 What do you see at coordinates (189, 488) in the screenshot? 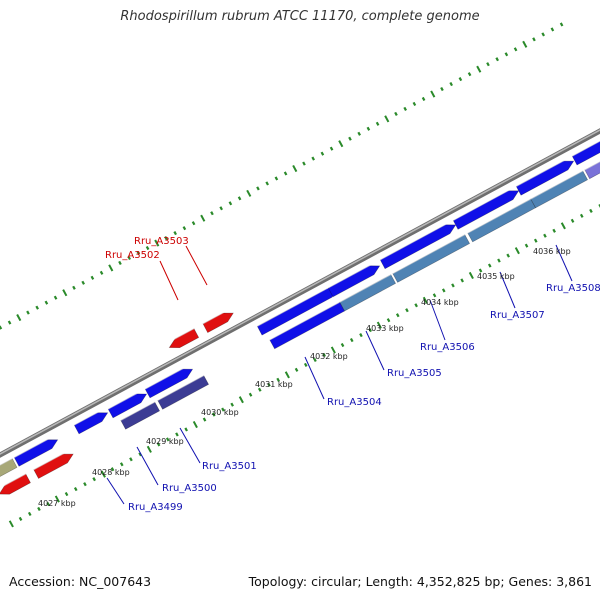
I see `label-Rru_A3500: Rru_A3500` at bounding box center [189, 488].